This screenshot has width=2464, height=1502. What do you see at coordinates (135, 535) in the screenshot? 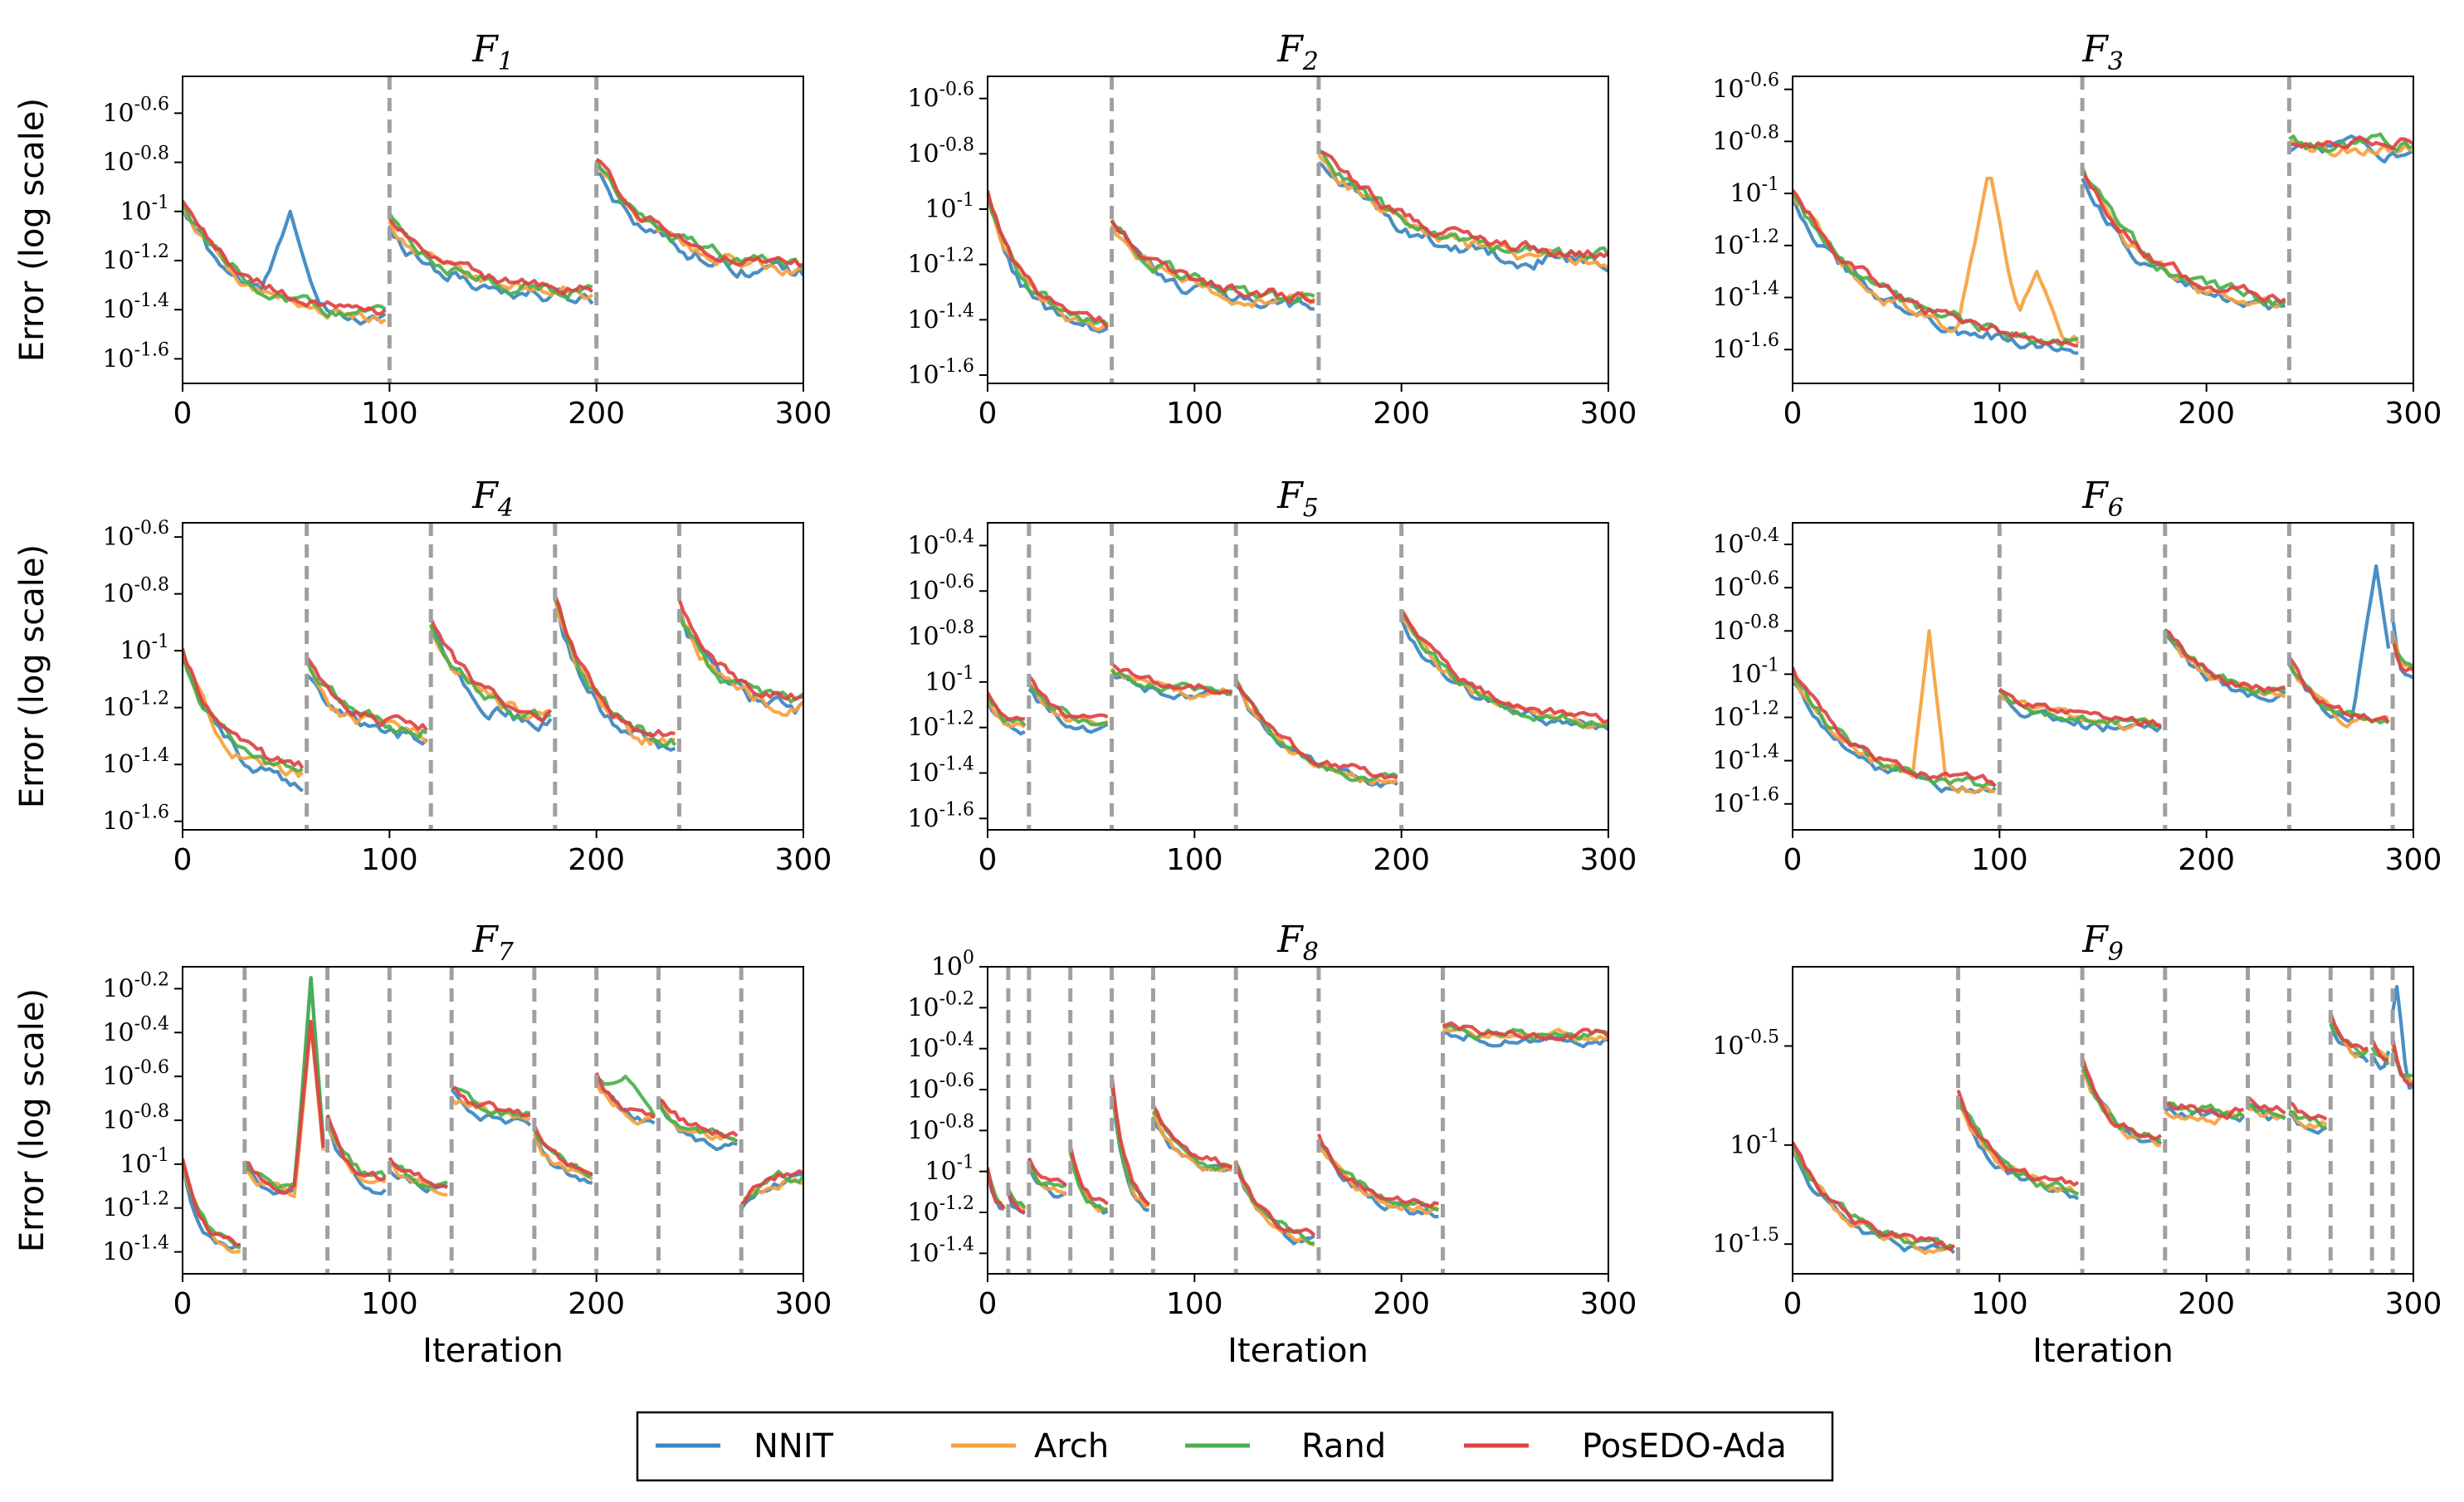
I see `f4-ytick-label: 10-0.6` at bounding box center [135, 535].